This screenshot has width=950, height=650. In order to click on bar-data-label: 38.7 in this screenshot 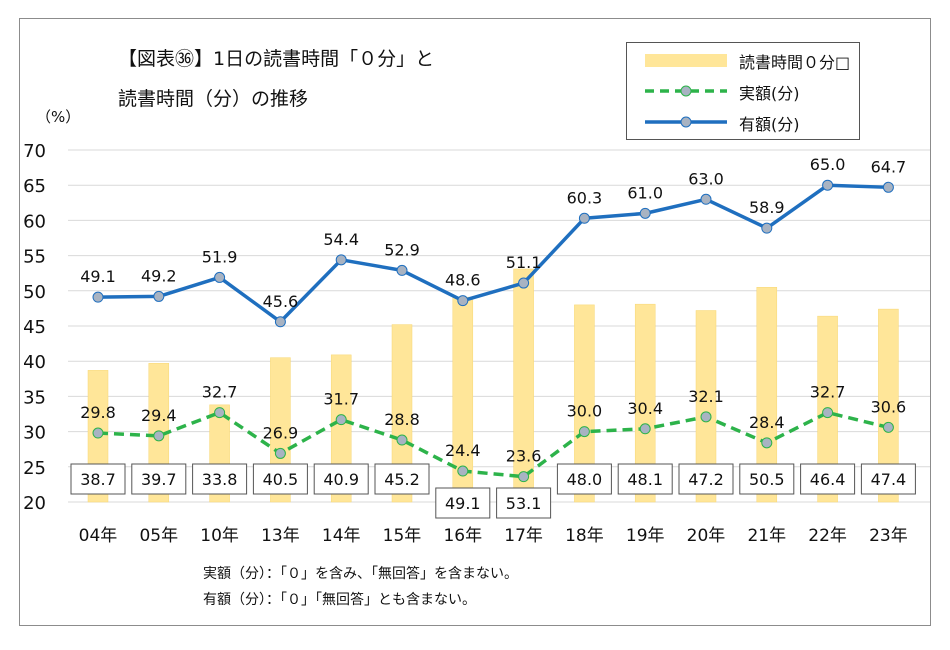, I will do `click(98, 479)`.